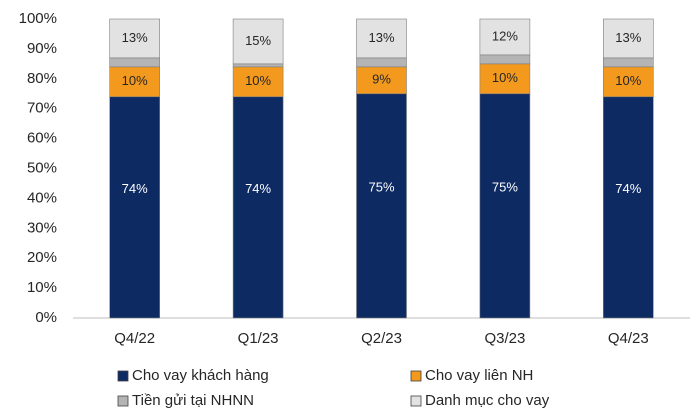 This screenshot has height=412, width=691. What do you see at coordinates (381, 338) in the screenshot?
I see `x-tick-label: Q2/23` at bounding box center [381, 338].